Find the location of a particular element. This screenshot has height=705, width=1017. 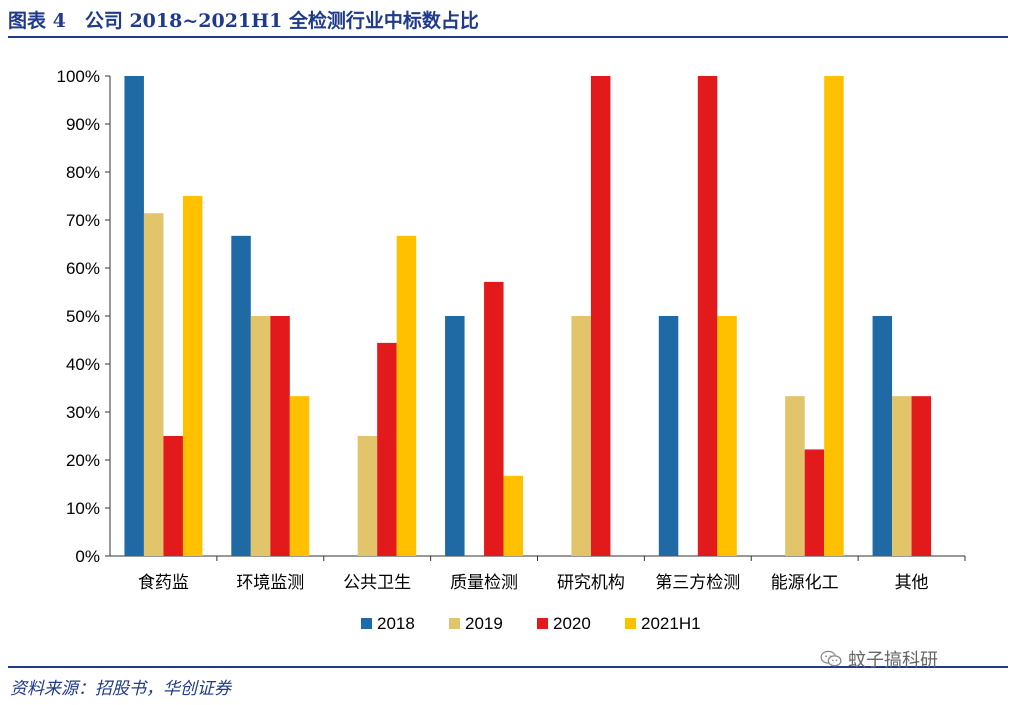

legend-swatch-2019 is located at coordinates (454, 623).